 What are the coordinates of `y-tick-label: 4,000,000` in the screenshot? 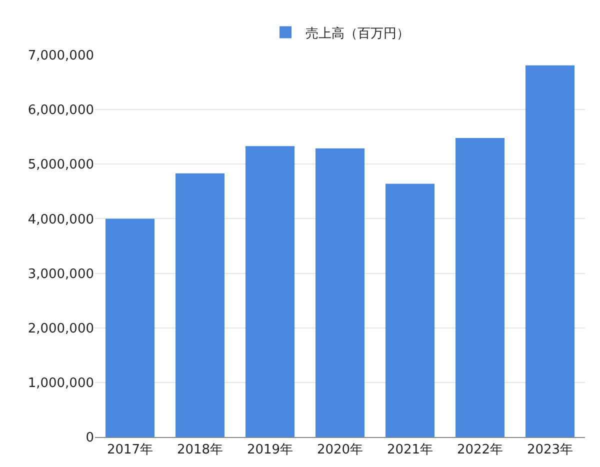 It's located at (61, 220).